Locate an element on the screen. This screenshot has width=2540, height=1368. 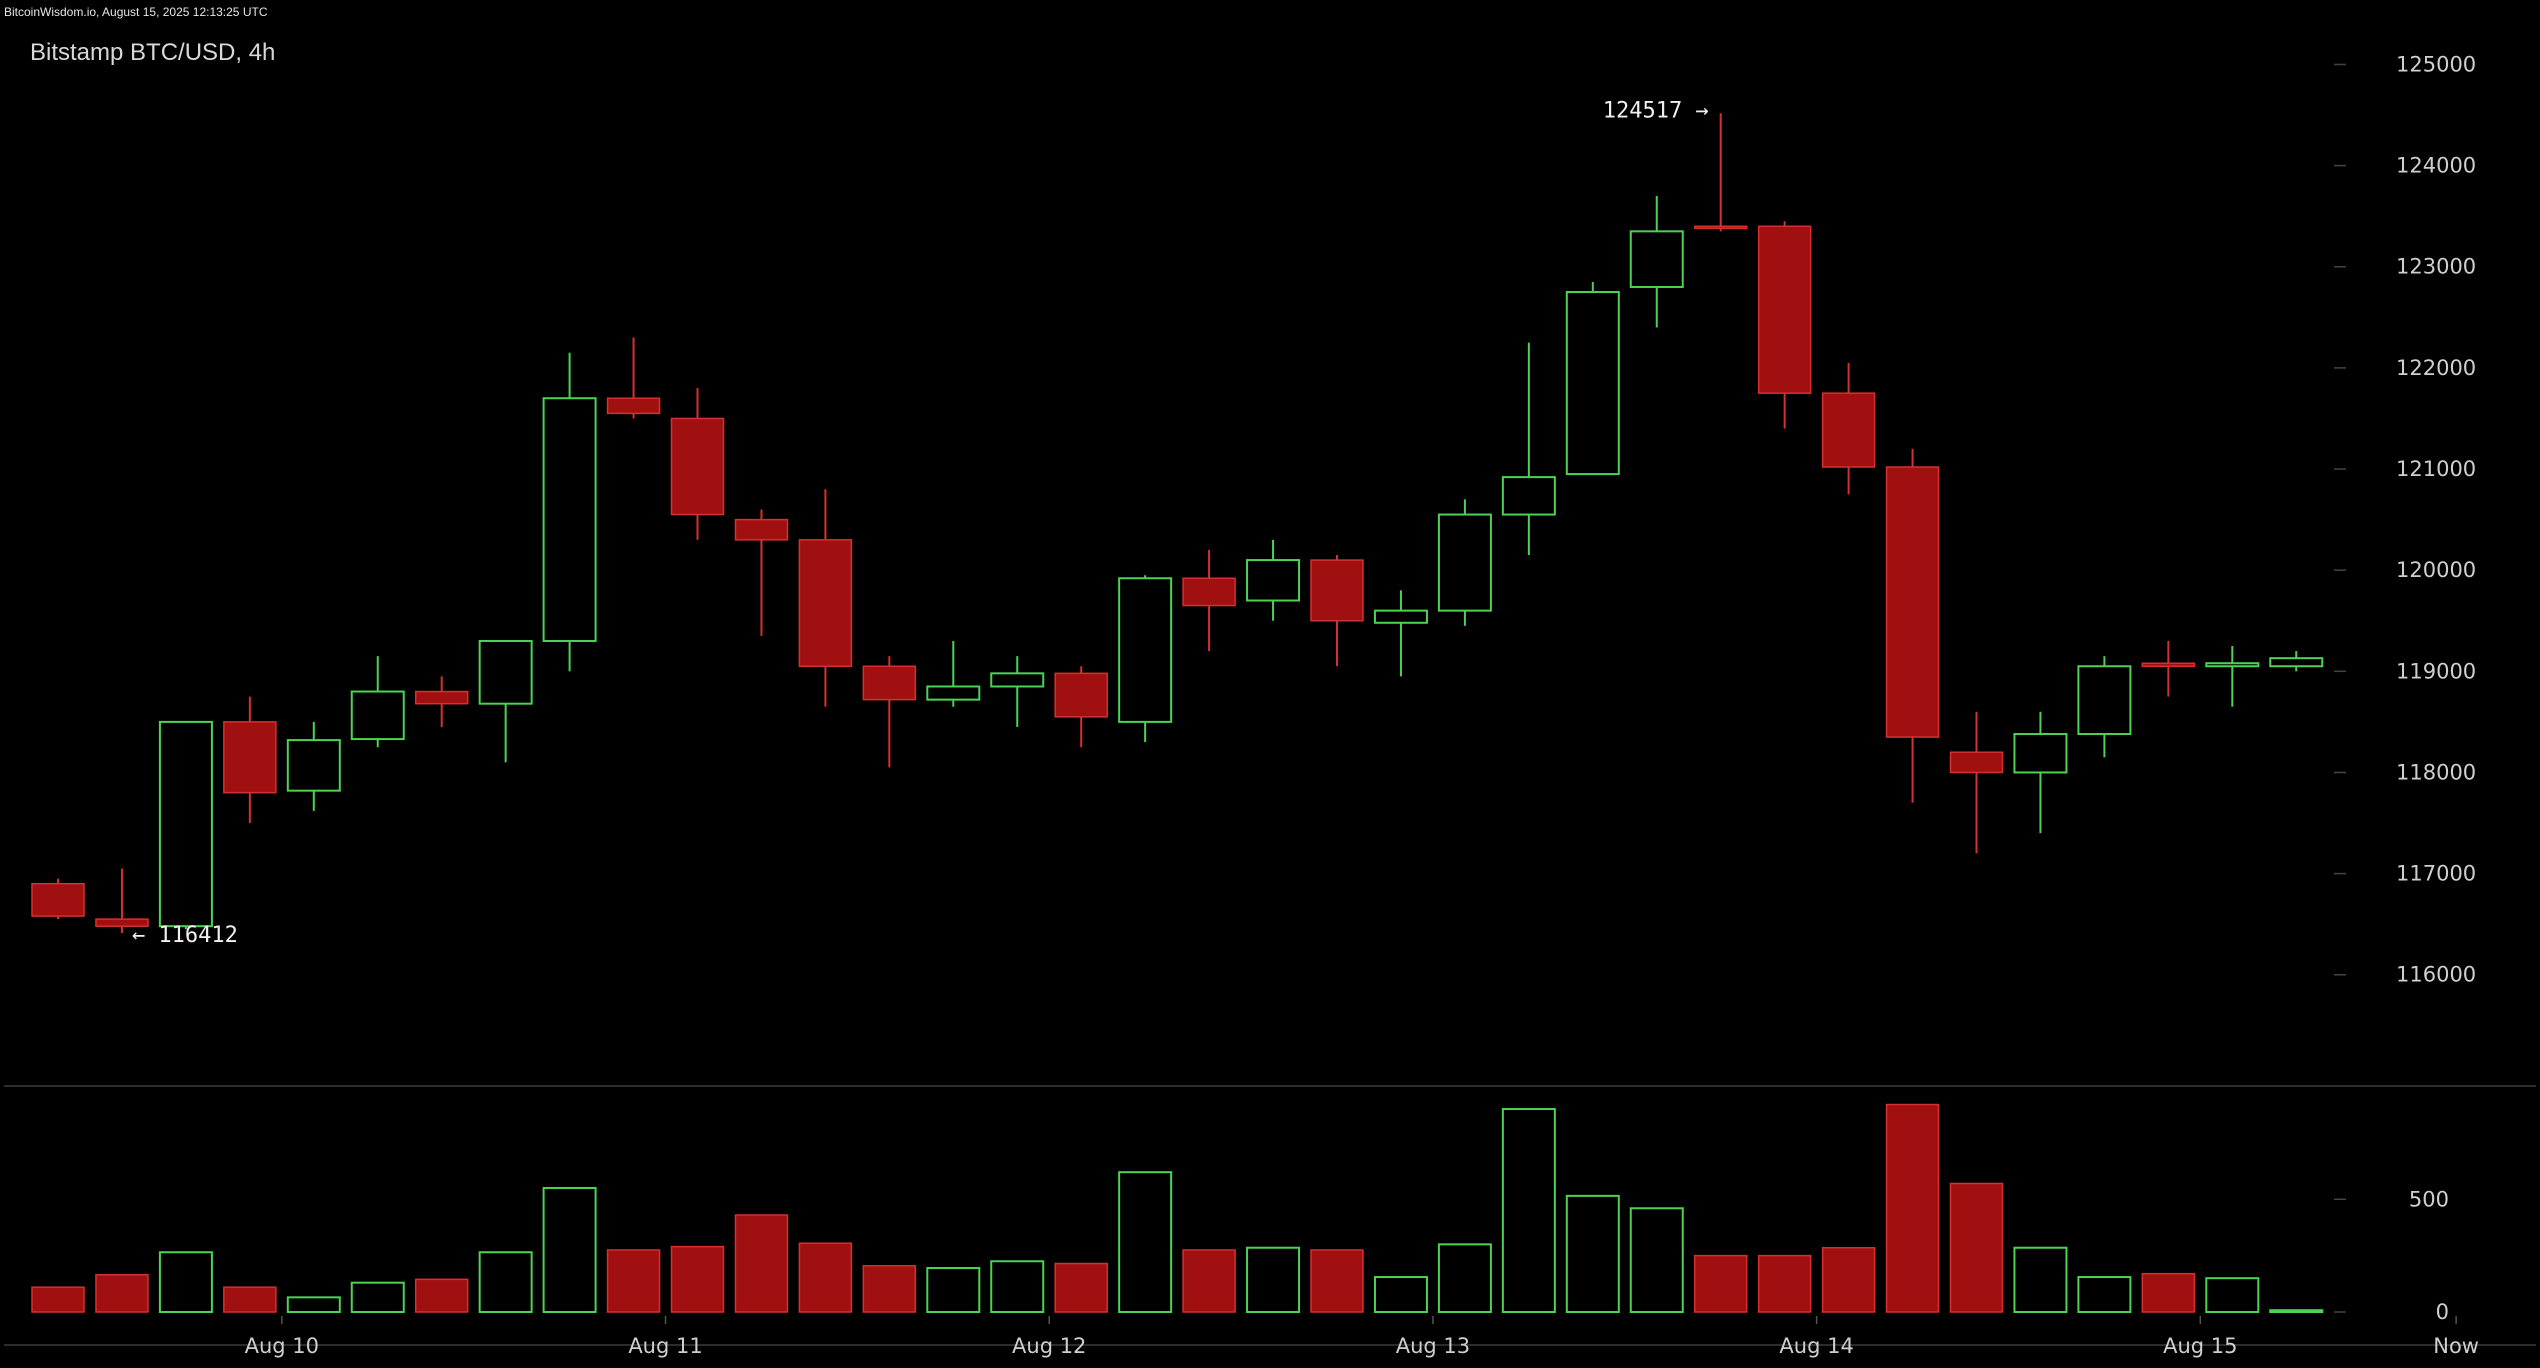
time-tick-label: Aug 15 is located at coordinates (2200, 1346).